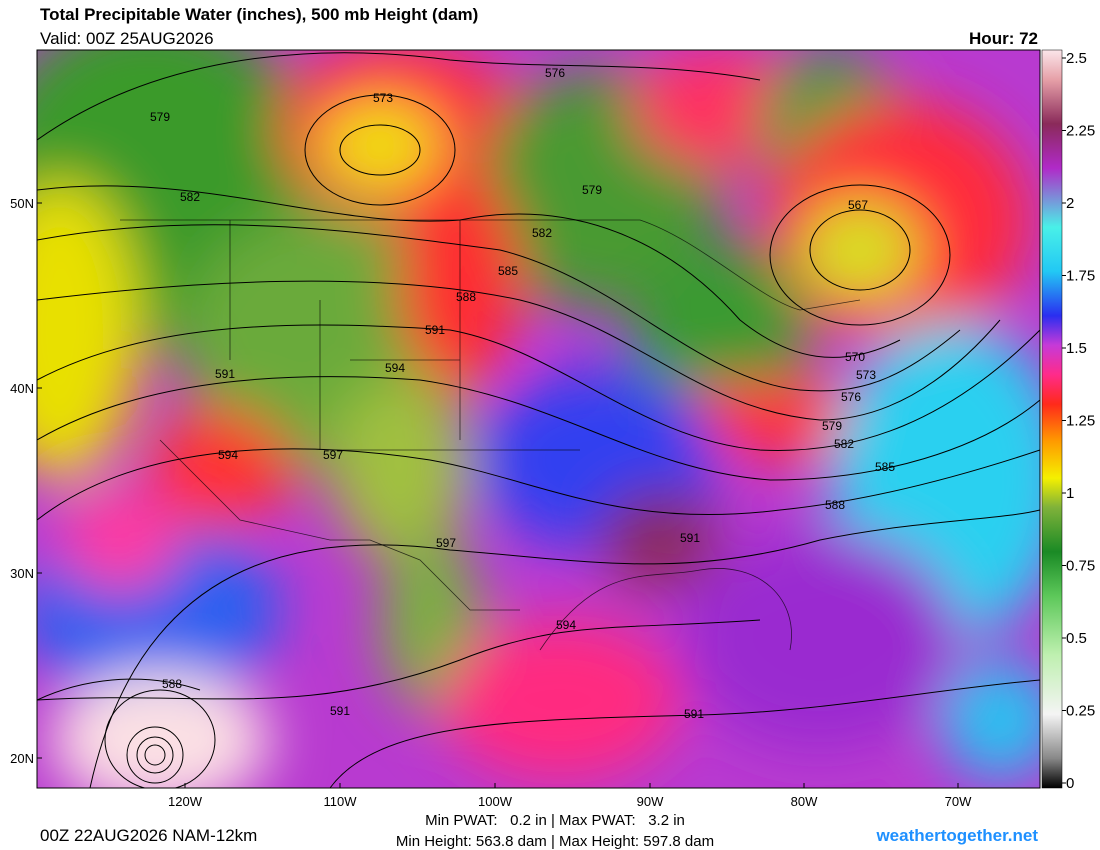 The width and height of the screenshot is (1100, 850). I want to click on colorbar-tick-label: 2, so click(1070, 203).